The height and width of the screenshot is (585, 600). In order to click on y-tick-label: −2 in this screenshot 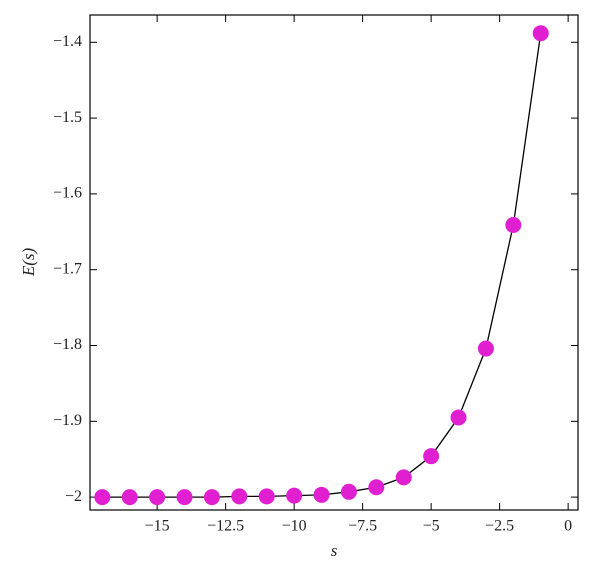, I will do `click(73, 496)`.